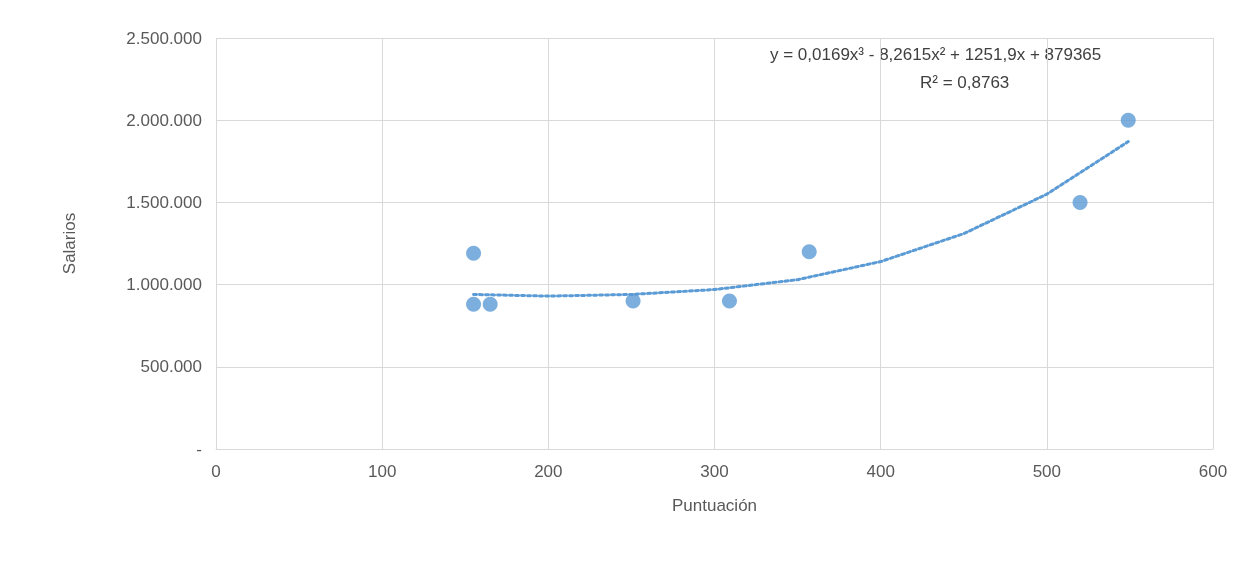  I want to click on x-tick-label: 400, so click(880, 471).